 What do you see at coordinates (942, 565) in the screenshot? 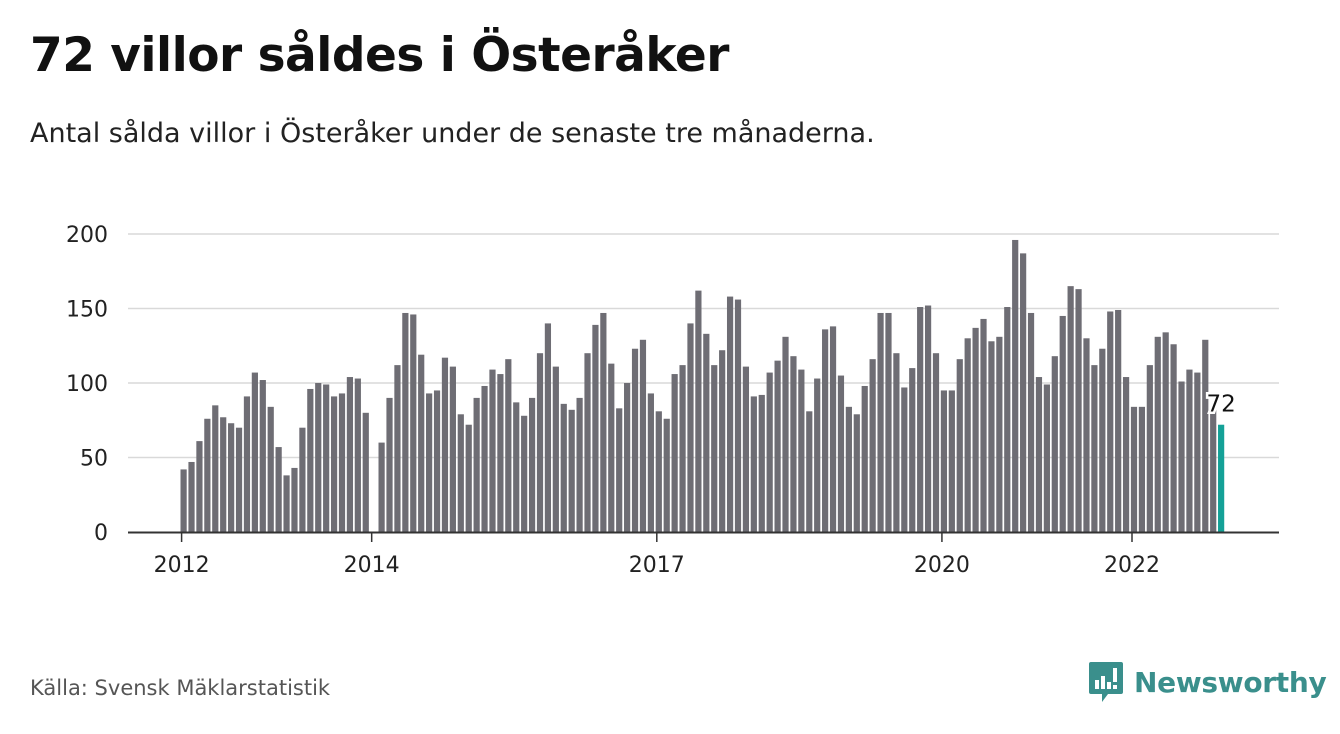
I see `x-tick-label: 2020` at bounding box center [942, 565].